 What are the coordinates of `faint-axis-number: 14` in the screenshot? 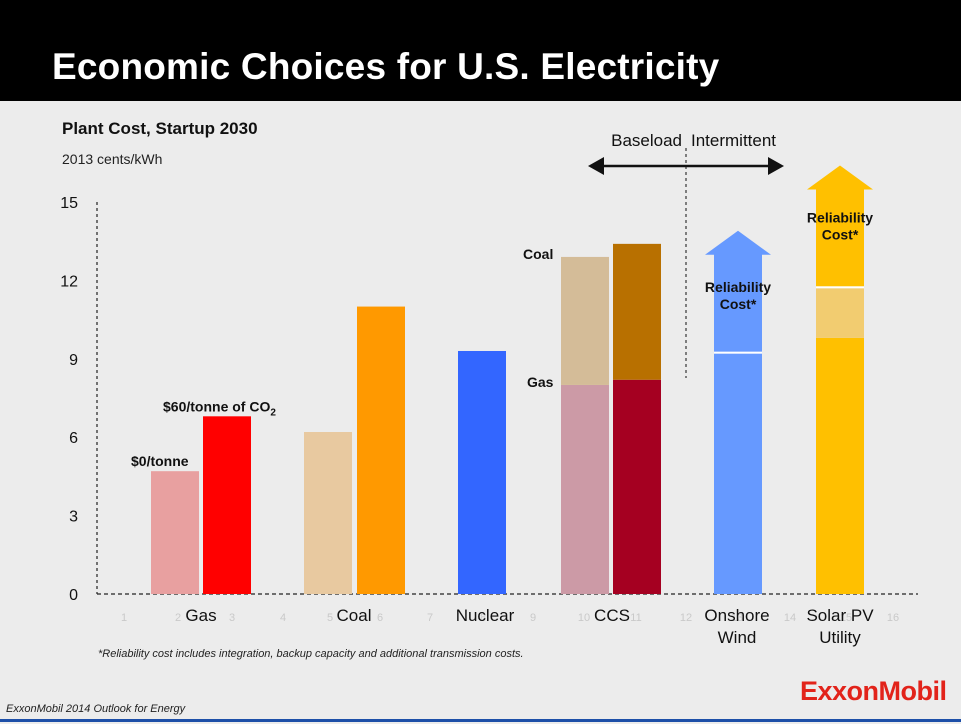 It's located at (790, 618).